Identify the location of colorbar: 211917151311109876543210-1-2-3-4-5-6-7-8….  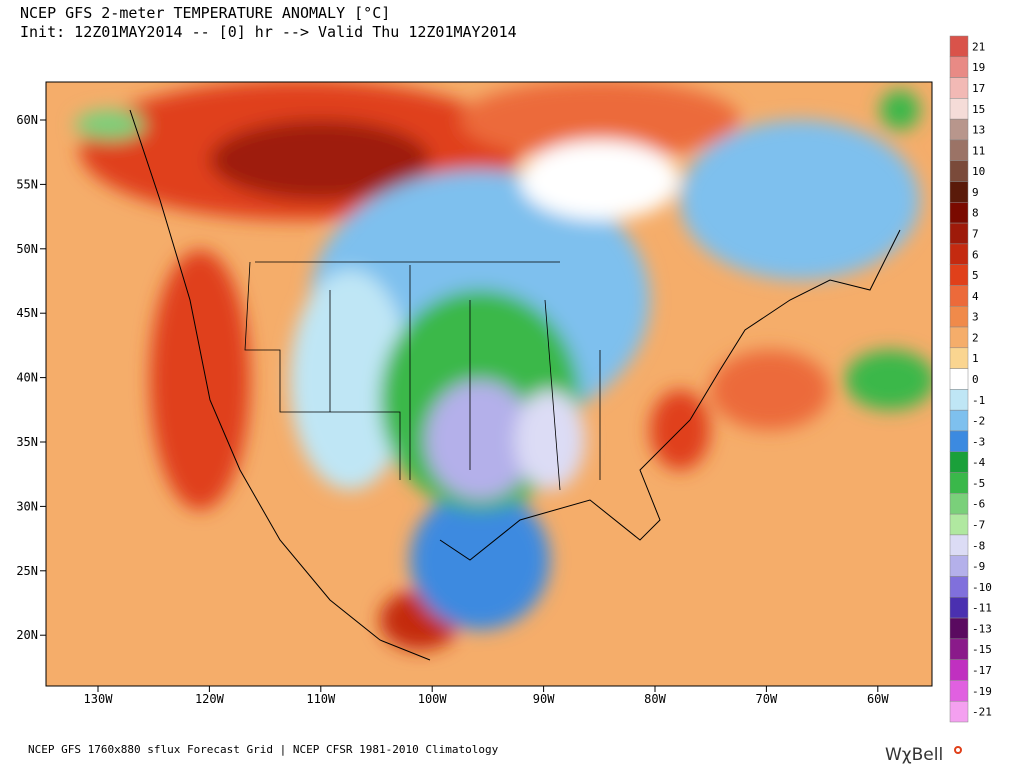
(970, 379).